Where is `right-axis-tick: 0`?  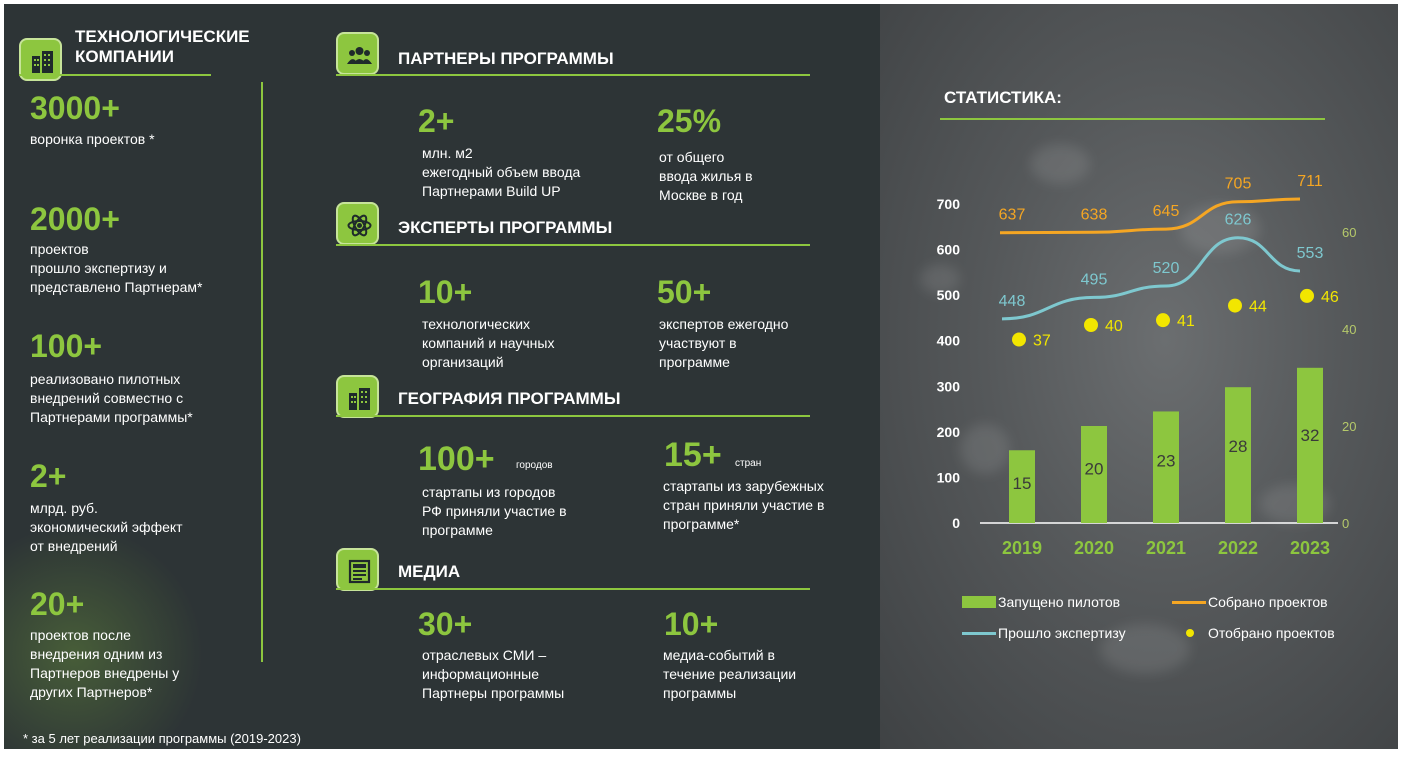 right-axis-tick: 0 is located at coordinates (1345, 523).